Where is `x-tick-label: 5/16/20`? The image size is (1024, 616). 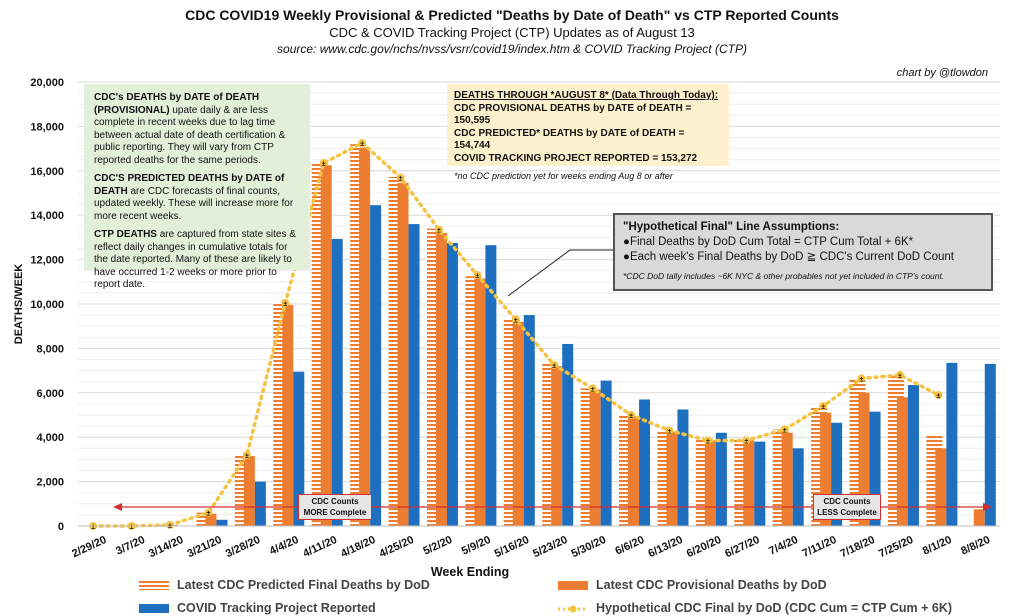 x-tick-label: 5/16/20 is located at coordinates (512, 547).